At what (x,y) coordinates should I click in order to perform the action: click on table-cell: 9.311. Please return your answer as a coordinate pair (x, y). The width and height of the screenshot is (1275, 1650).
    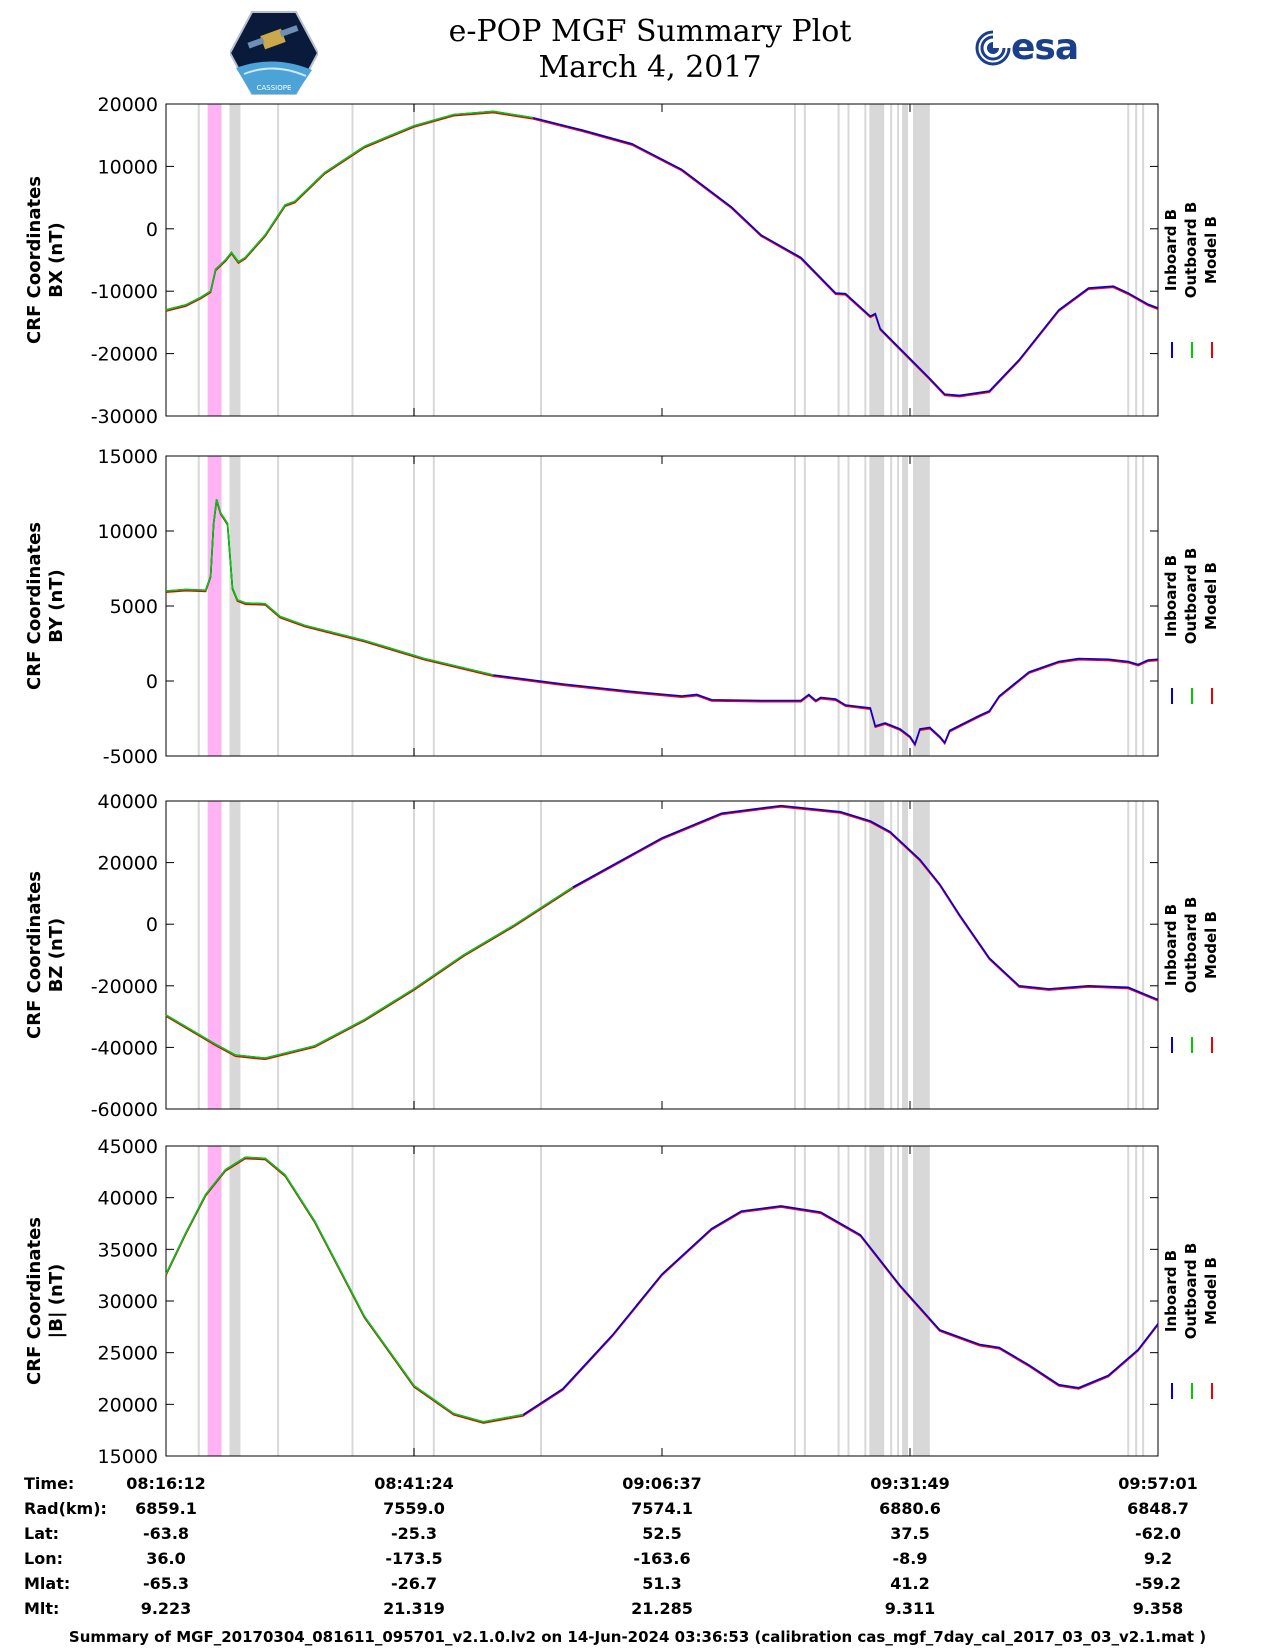
    Looking at the image, I should click on (910, 1608).